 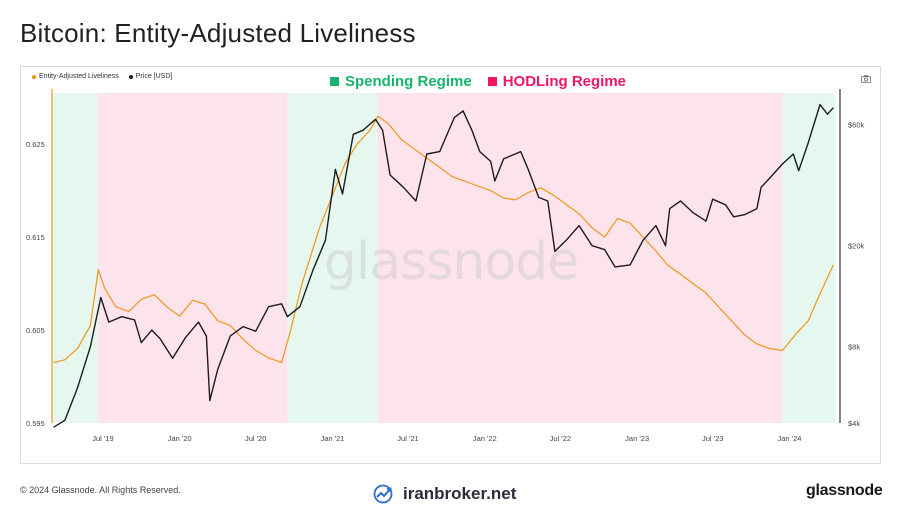 What do you see at coordinates (460, 493) in the screenshot?
I see `center-brand-text: iranbroker.net` at bounding box center [460, 493].